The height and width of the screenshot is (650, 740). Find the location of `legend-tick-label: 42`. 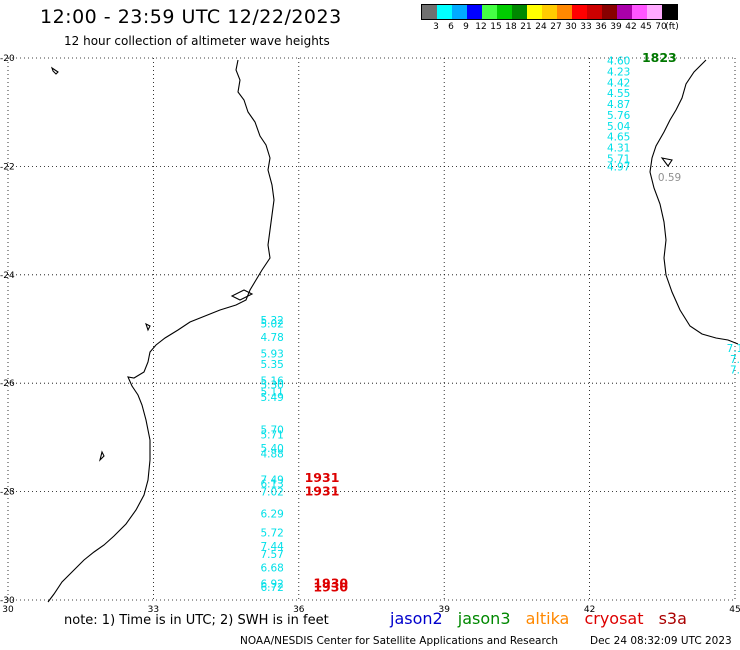

legend-tick-label: 42 is located at coordinates (631, 27).